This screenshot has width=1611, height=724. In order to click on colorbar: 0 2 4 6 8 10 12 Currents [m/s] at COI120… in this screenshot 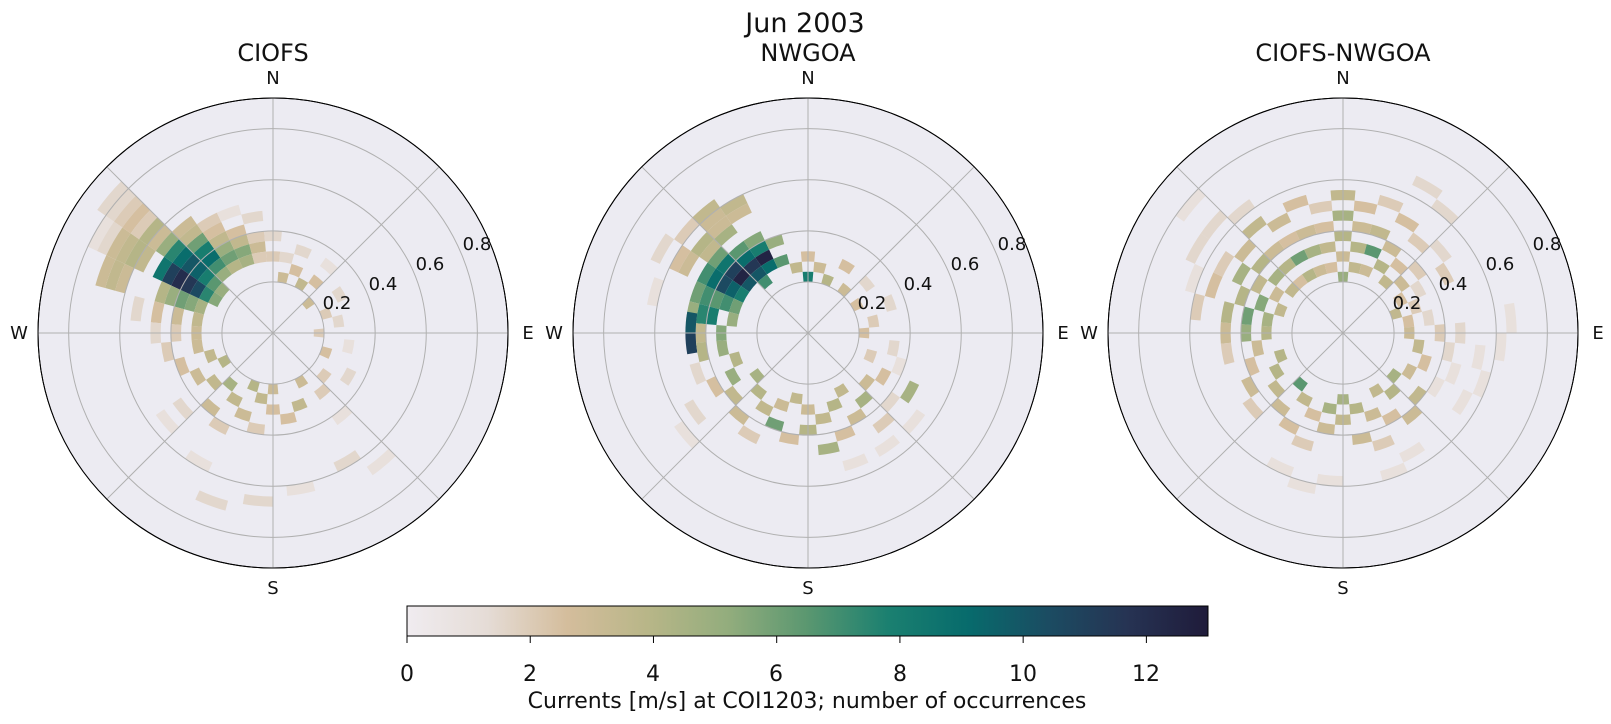, I will do `click(804, 659)`.